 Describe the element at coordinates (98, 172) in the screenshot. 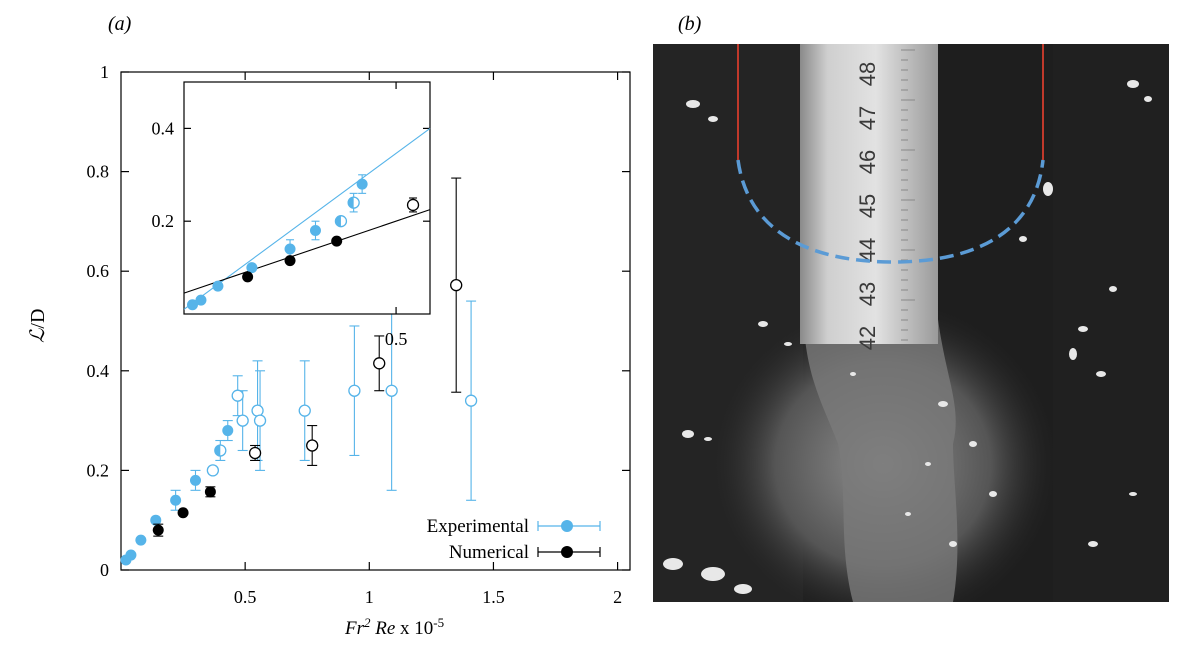

I see `y-tick-label: 0.8` at that location.